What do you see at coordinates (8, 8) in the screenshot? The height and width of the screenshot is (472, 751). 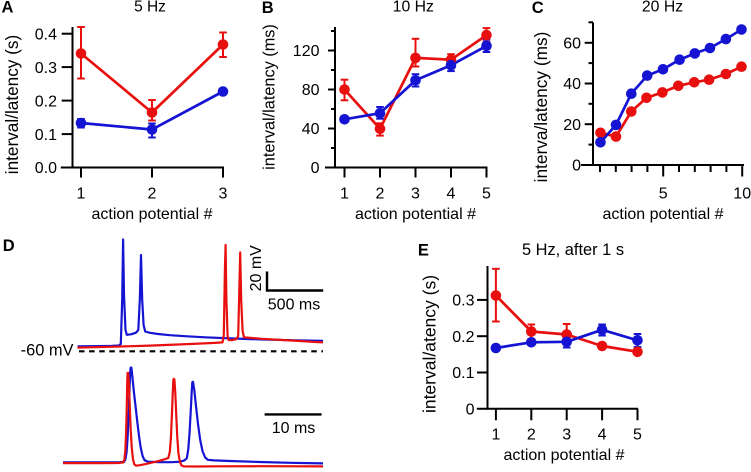 I see `svg-text: A` at bounding box center [8, 8].